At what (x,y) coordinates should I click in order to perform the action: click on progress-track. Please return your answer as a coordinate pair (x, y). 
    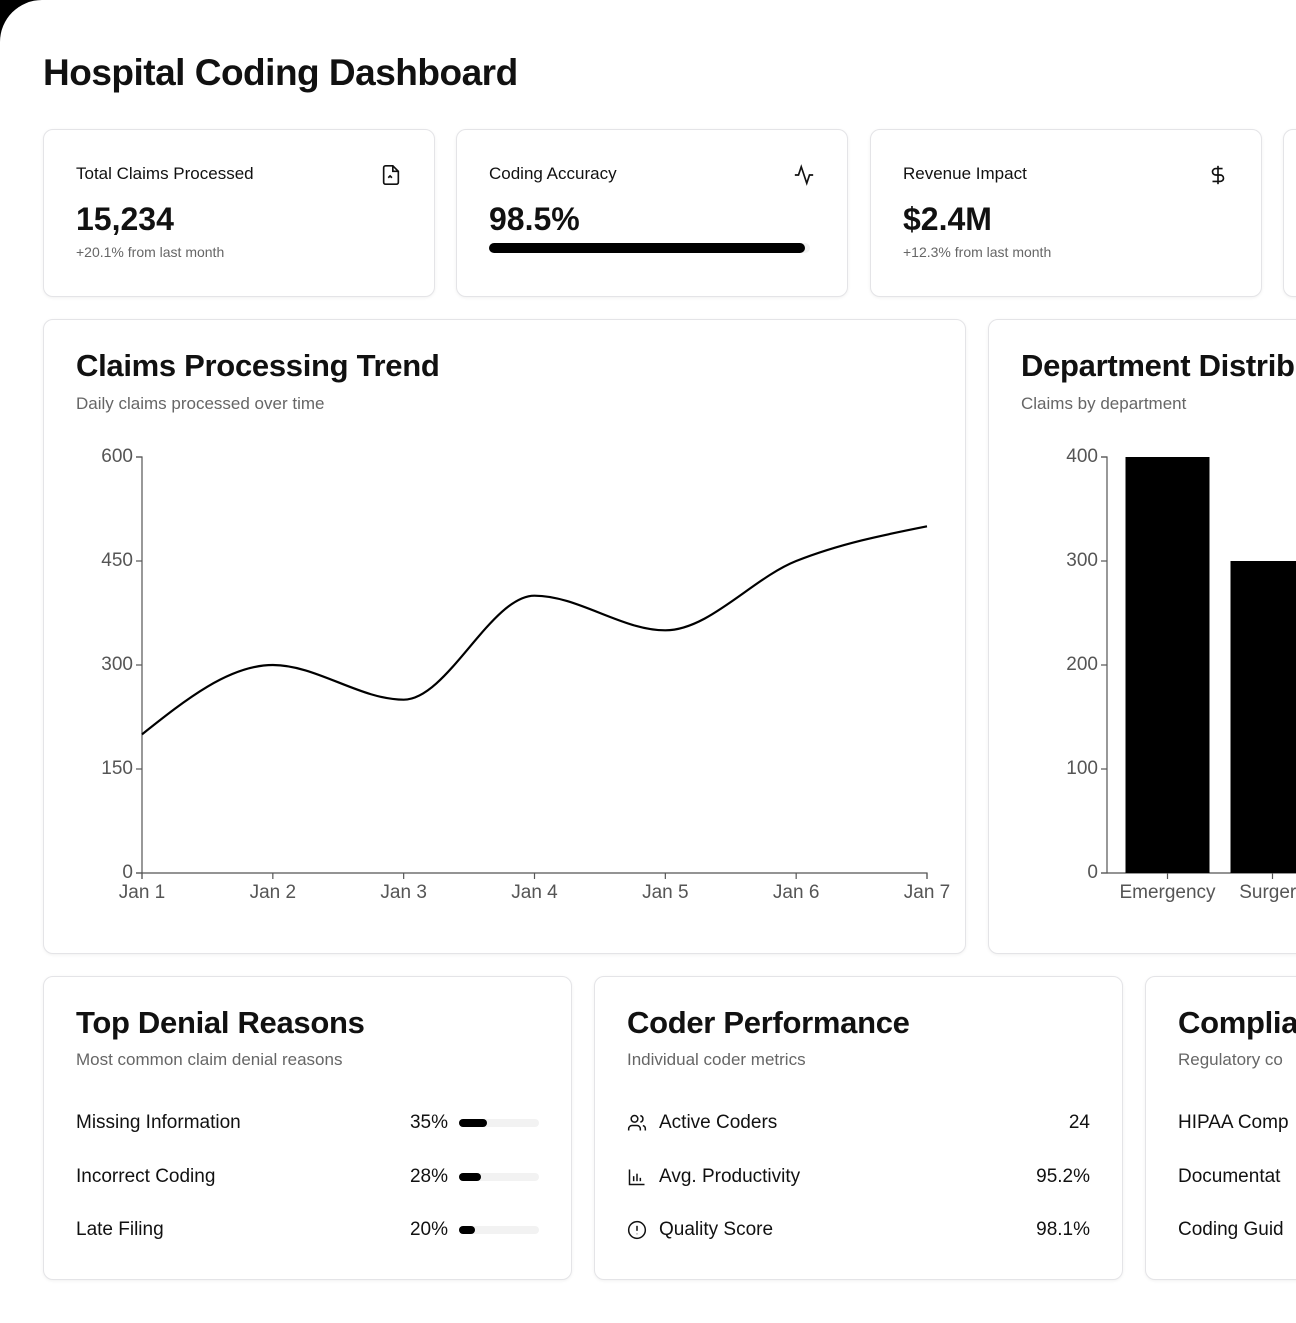
    Looking at the image, I should click on (649, 248).